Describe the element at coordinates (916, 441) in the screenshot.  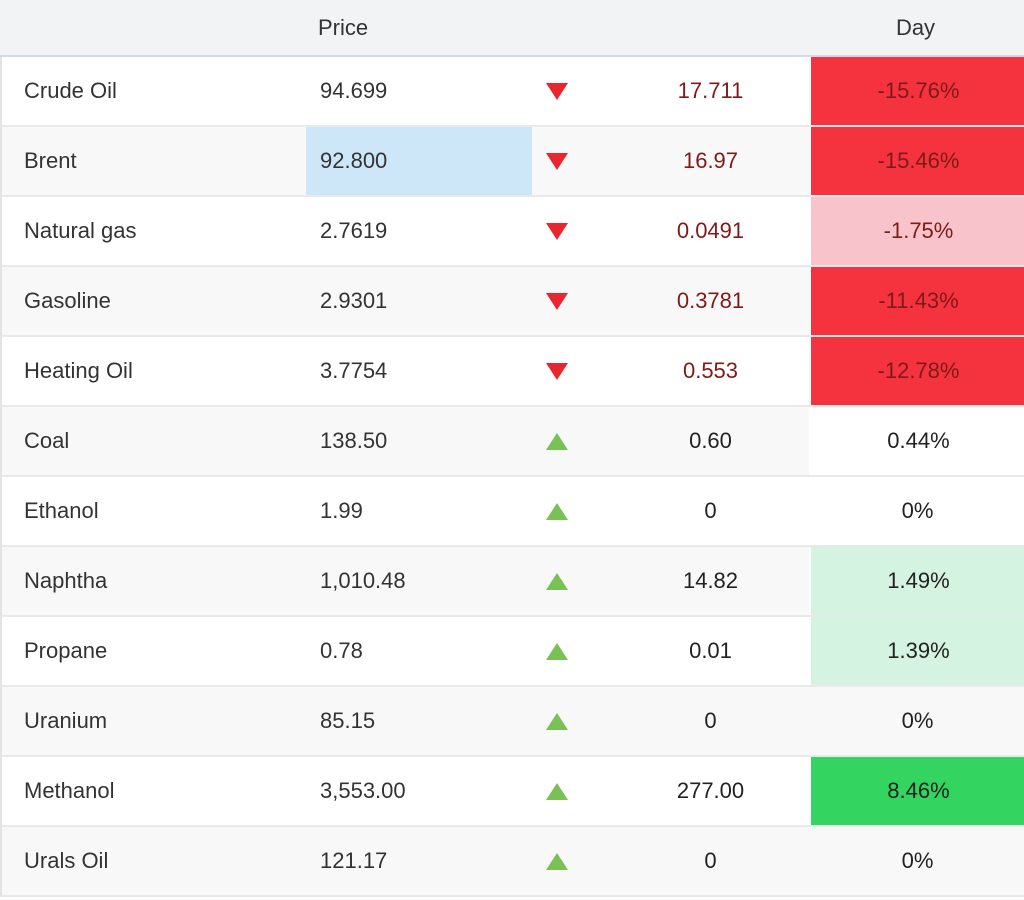
I see `day-percent: 0.44%` at that location.